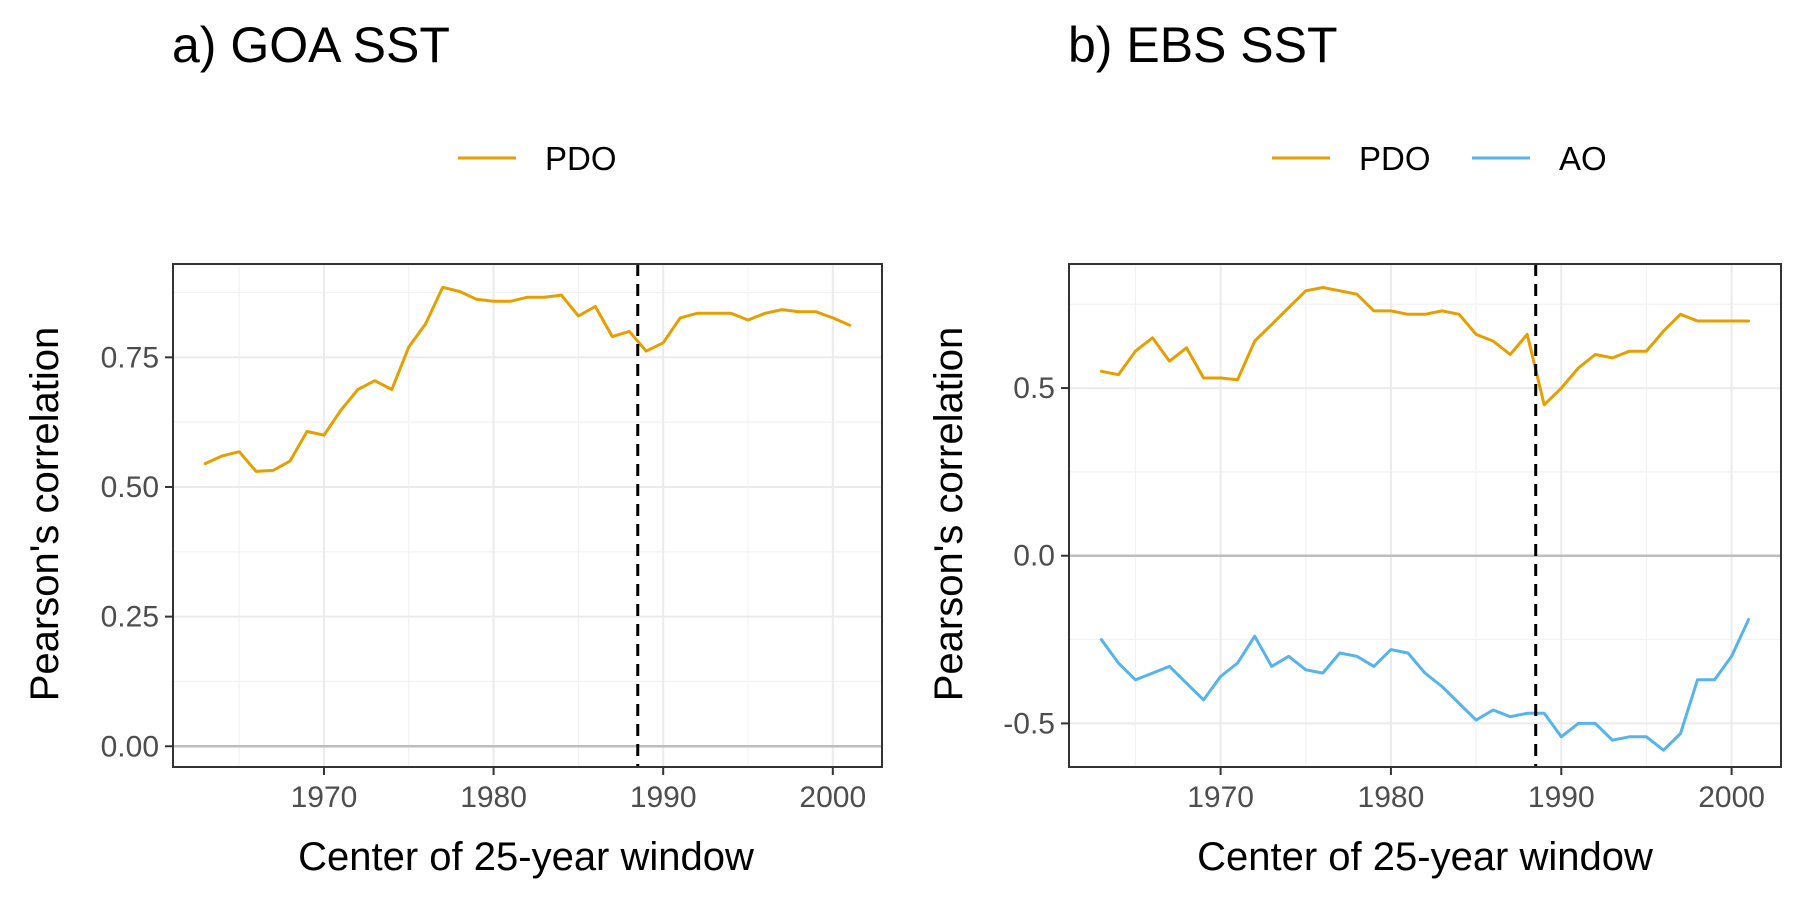  Describe the element at coordinates (1425, 685) in the screenshot. I see `series-line-ao` at that location.